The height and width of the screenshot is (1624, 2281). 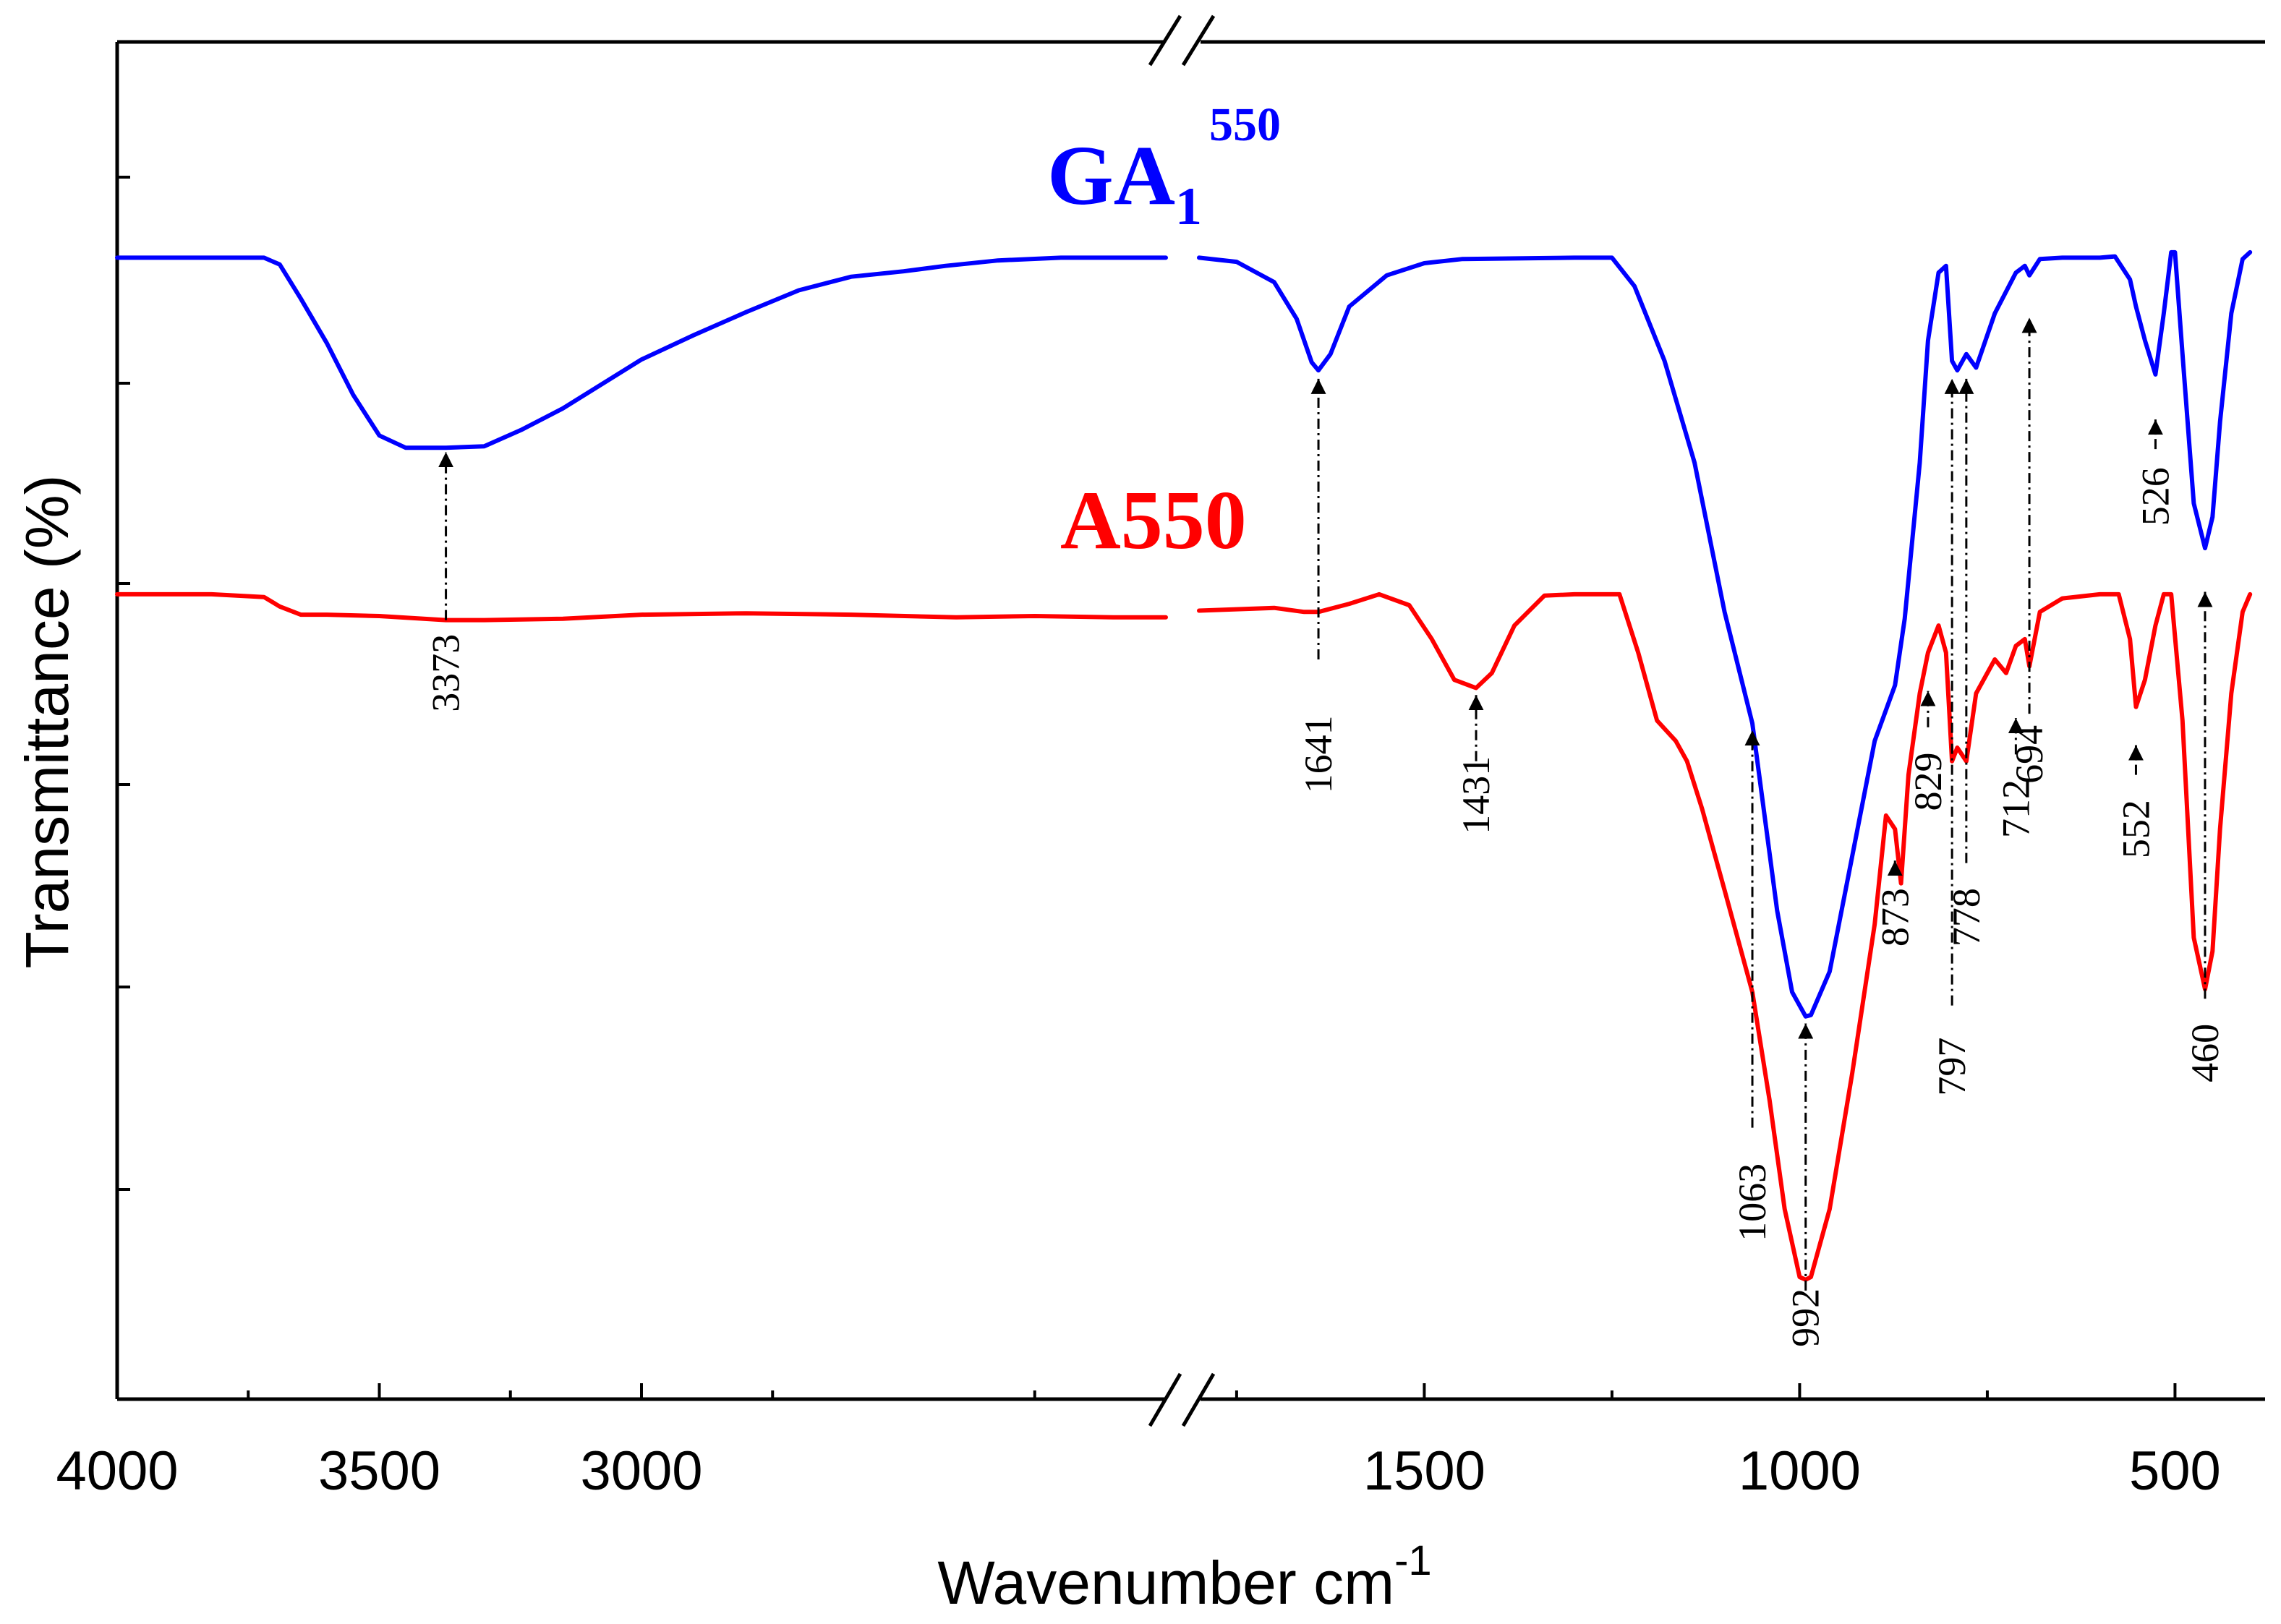 What do you see at coordinates (1476, 795) in the screenshot?
I see `peak-label-1431: 1431` at bounding box center [1476, 795].